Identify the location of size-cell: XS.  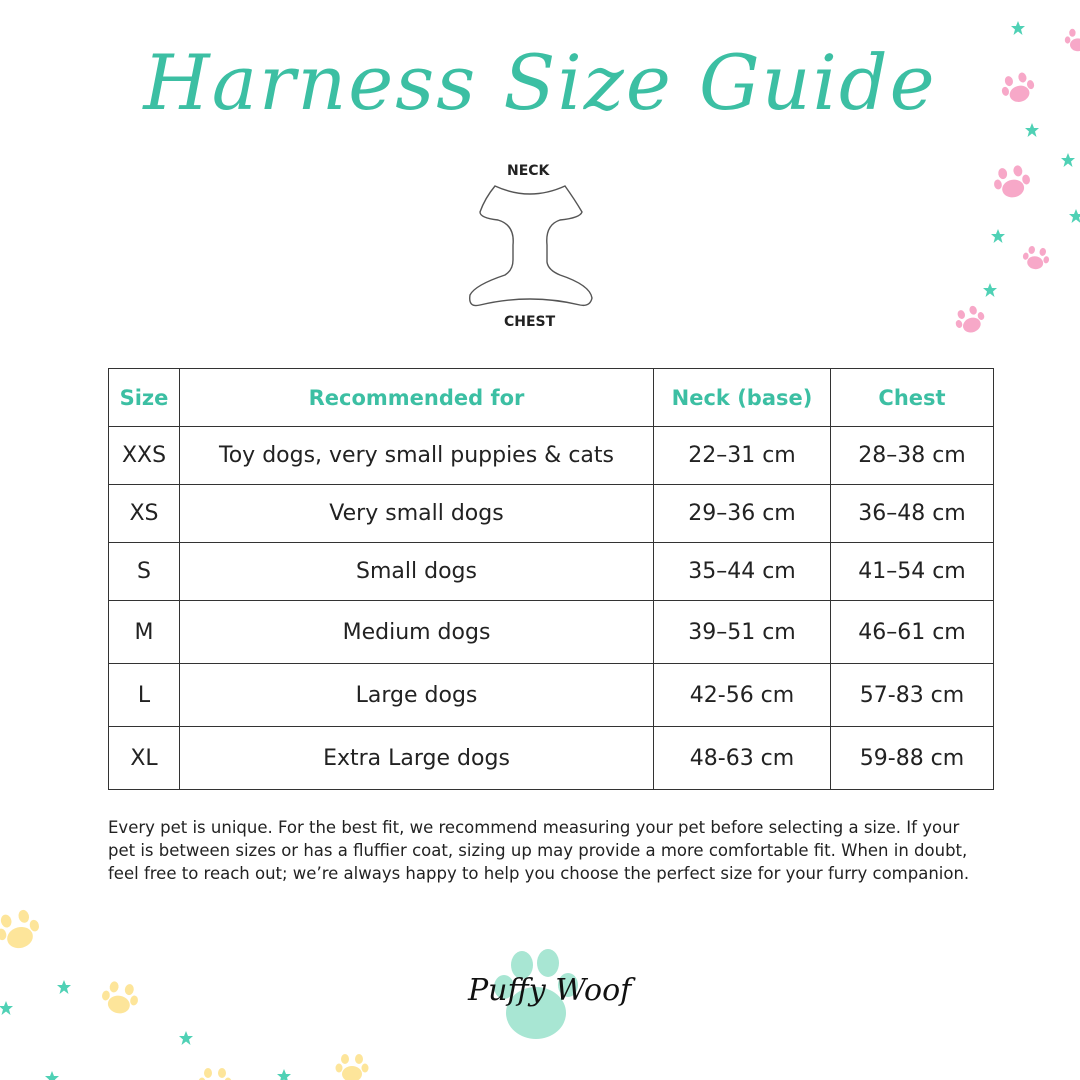
(144, 513).